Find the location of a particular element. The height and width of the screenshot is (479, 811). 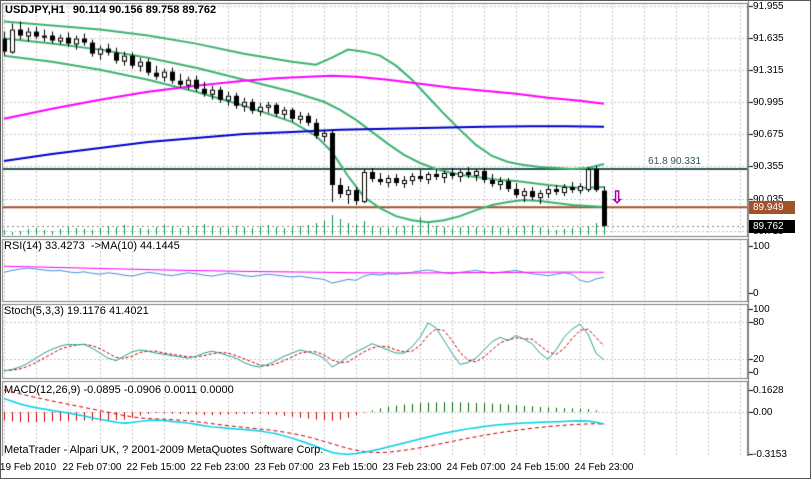

time-tick-label: 22 Feb 15:00 is located at coordinates (156, 467).